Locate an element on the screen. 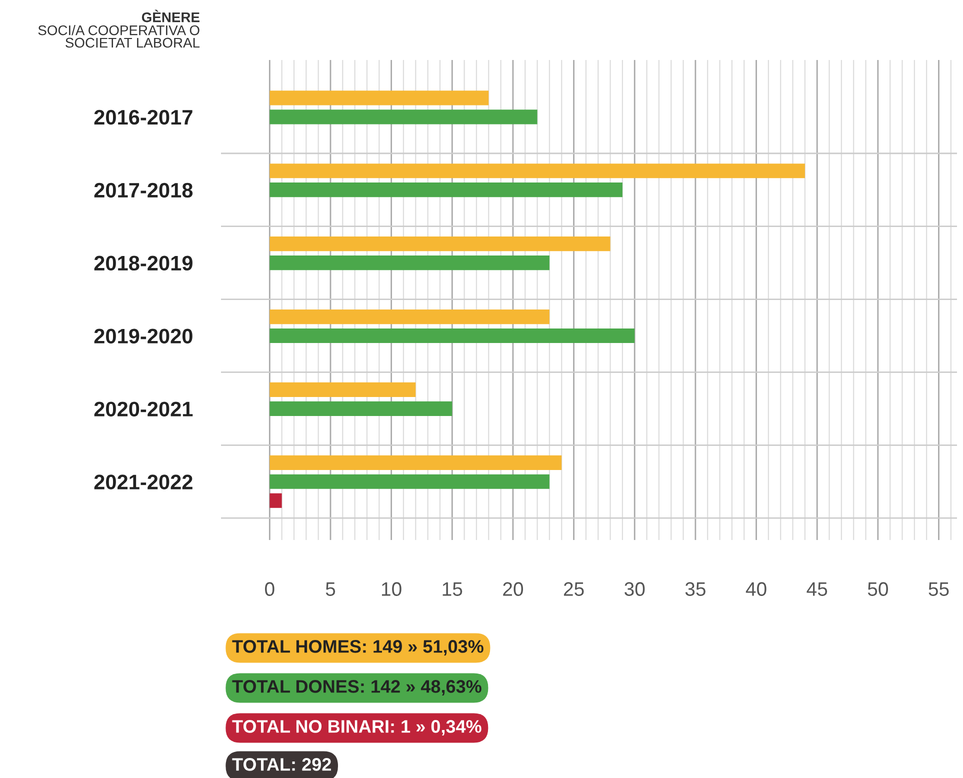 This screenshot has width=963, height=778. y-tick-label: 2018-2019 is located at coordinates (143, 263).